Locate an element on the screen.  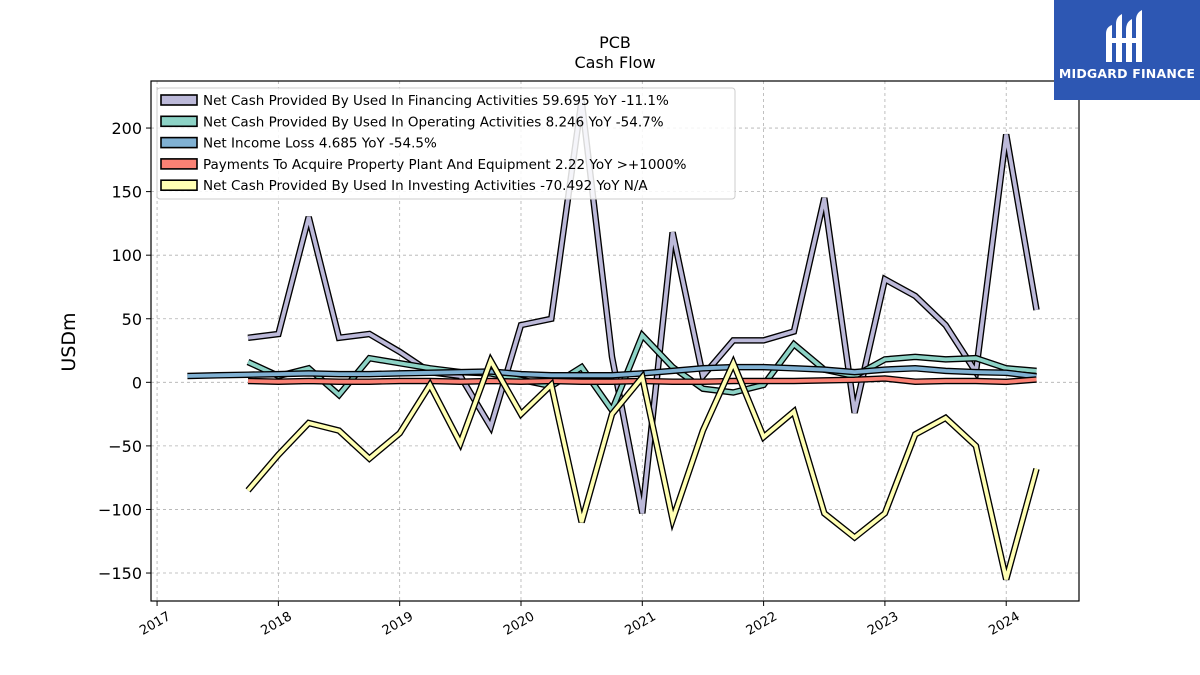
legend-label: Net Income Loss 4.685 YoY -54.5% is located at coordinates (320, 144).